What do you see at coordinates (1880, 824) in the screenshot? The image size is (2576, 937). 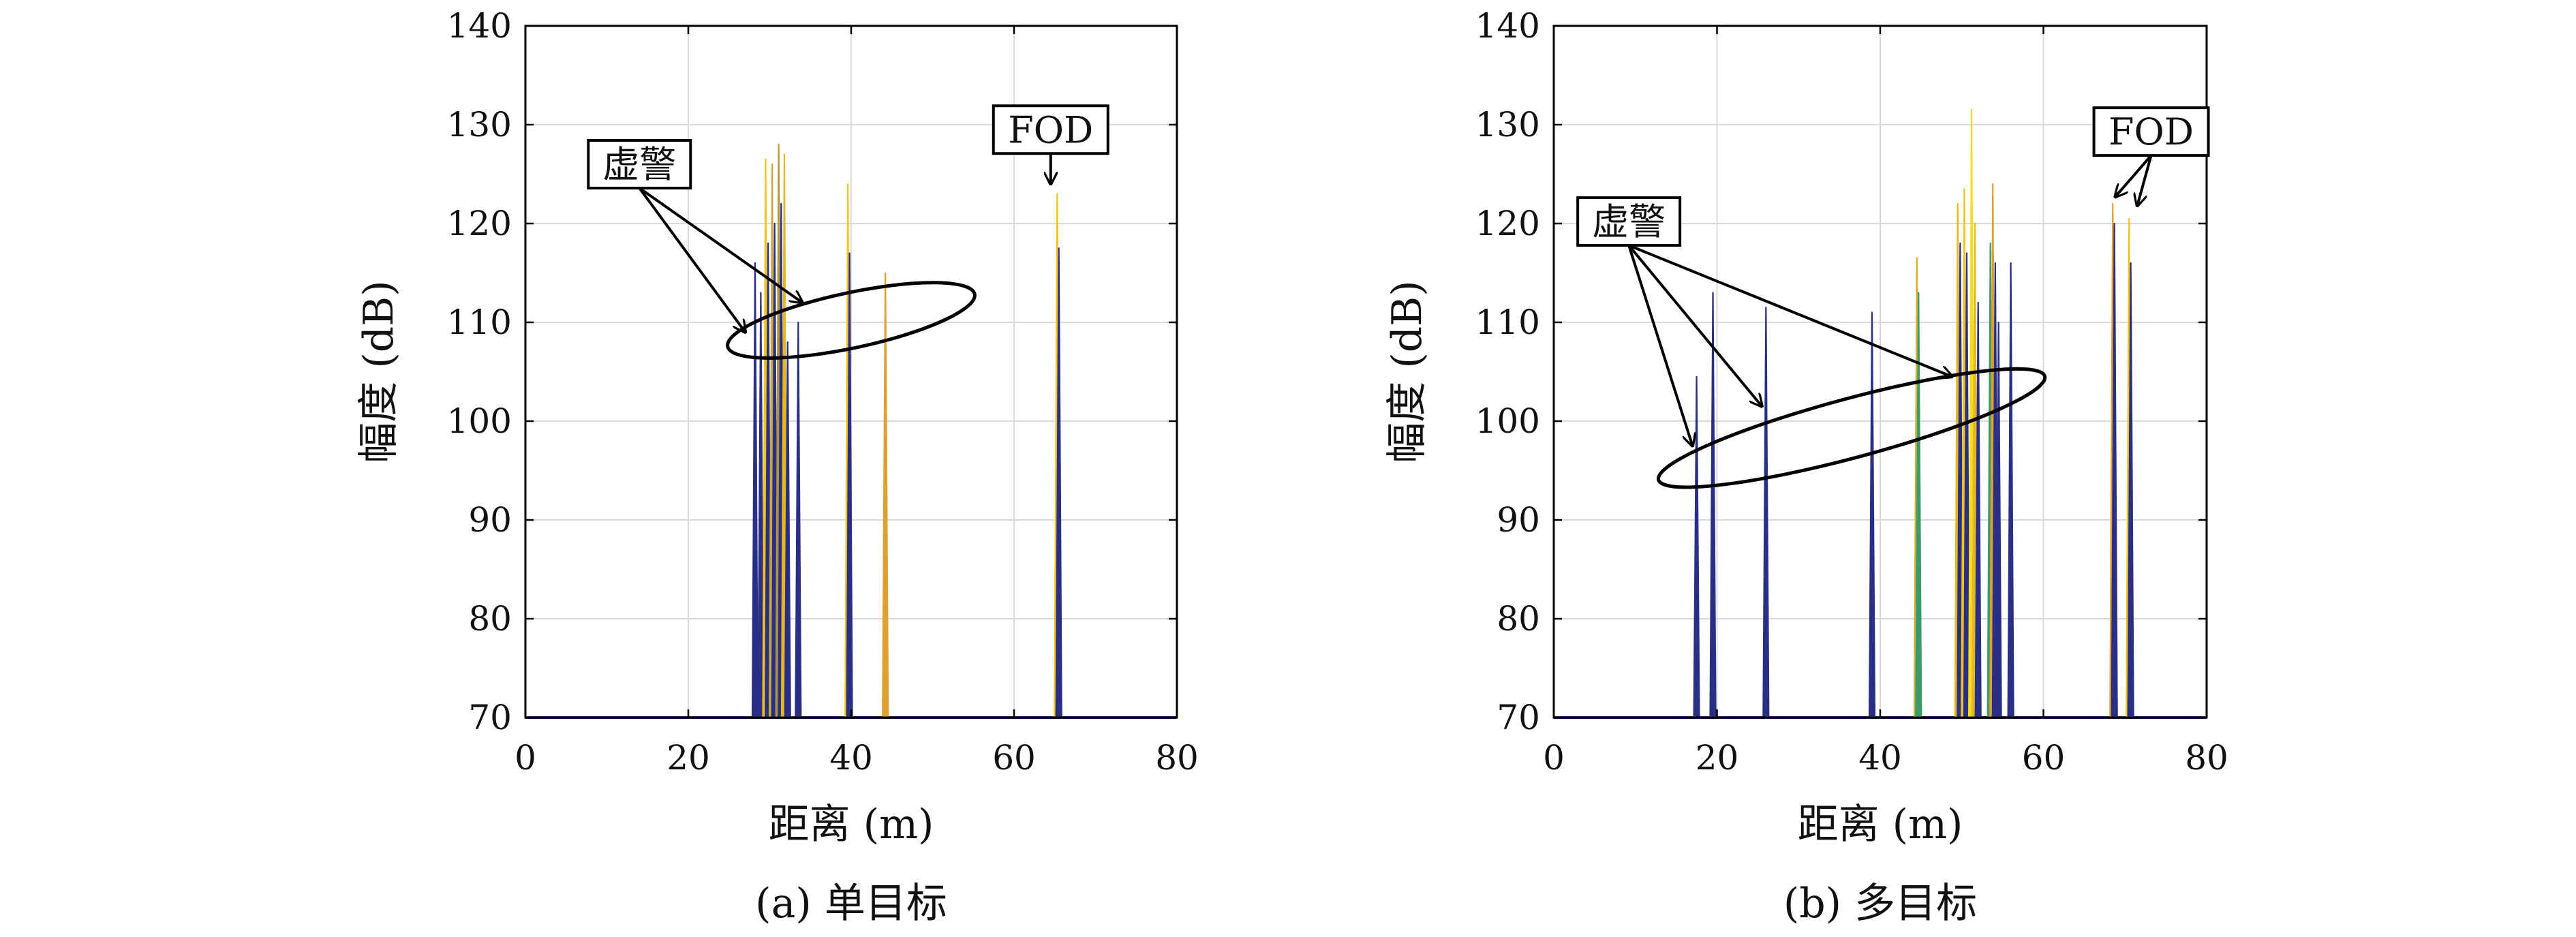 I see `x-axis-title-b: 距离 (m)` at bounding box center [1880, 824].